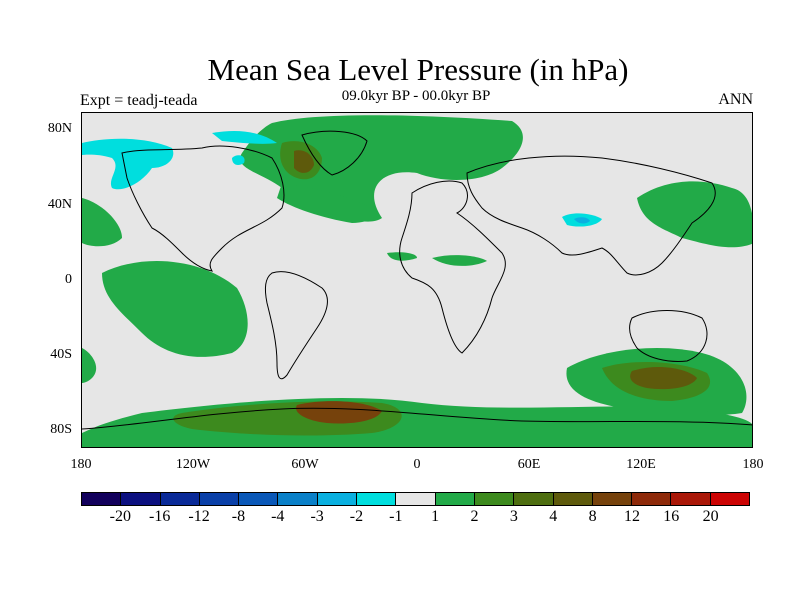 This screenshot has width=800, height=600. Describe the element at coordinates (513, 516) in the screenshot. I see `colorbar-label: 3` at that location.